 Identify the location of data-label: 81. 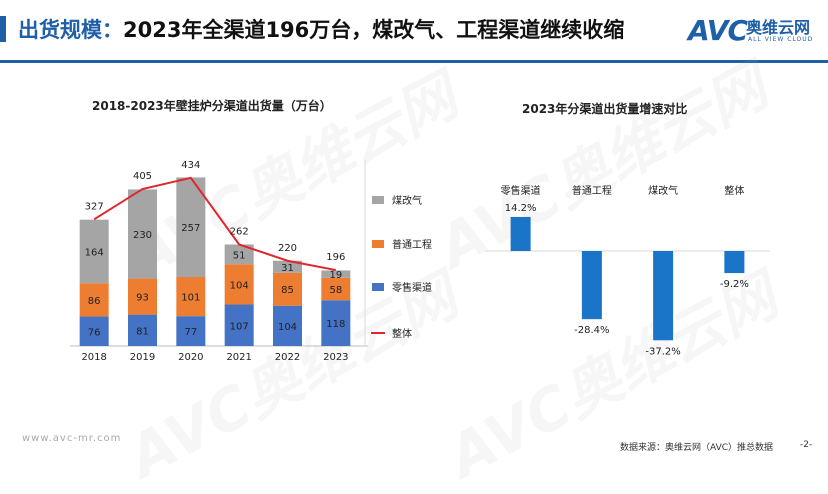
(142, 331).